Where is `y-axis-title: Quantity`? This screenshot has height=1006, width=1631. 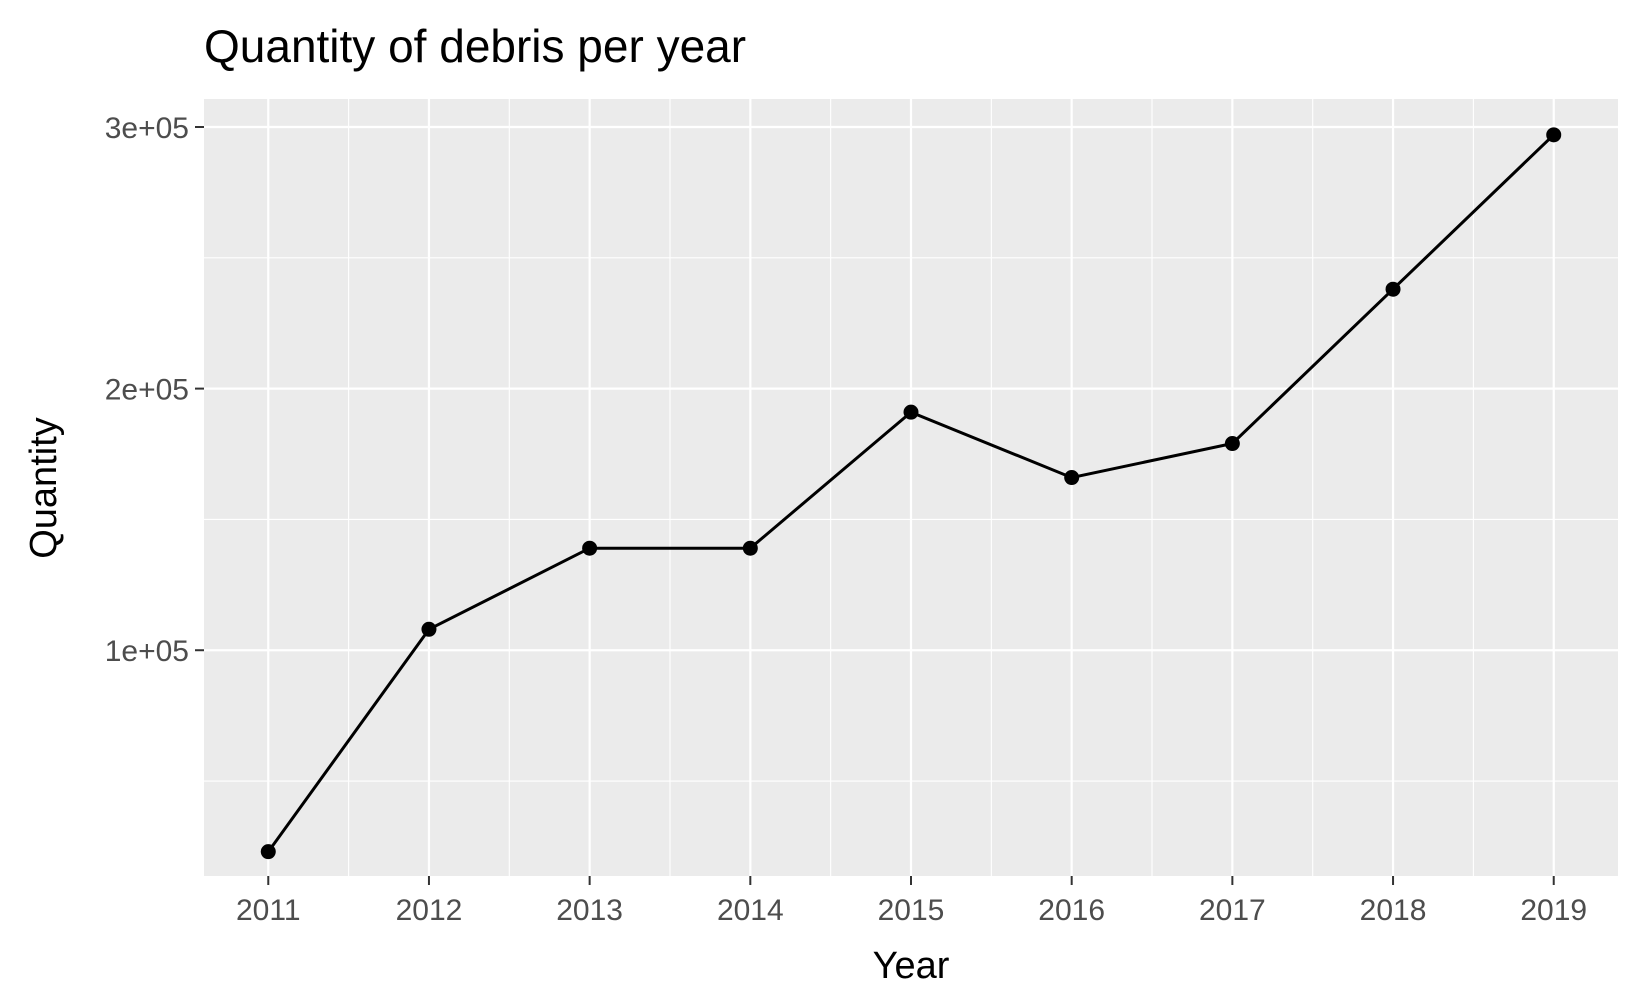 y-axis-title: Quantity is located at coordinates (44, 488).